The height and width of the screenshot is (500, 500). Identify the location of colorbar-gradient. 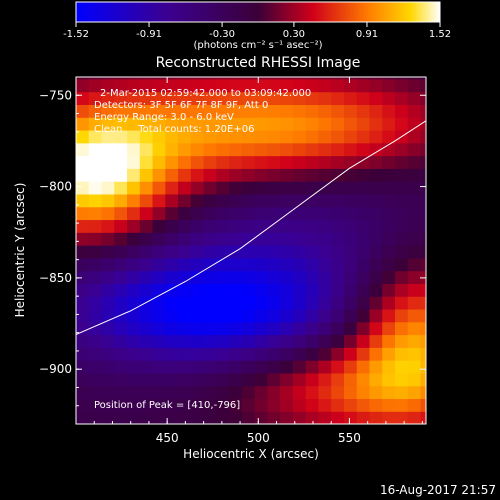
(258, 12).